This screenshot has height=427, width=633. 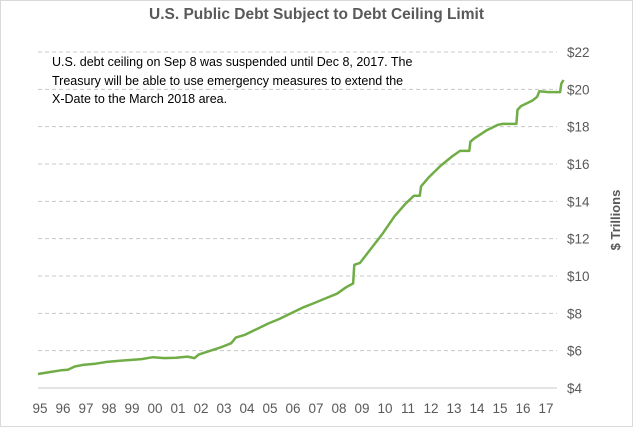 I want to click on x-tick-label: 04, so click(x=247, y=408).